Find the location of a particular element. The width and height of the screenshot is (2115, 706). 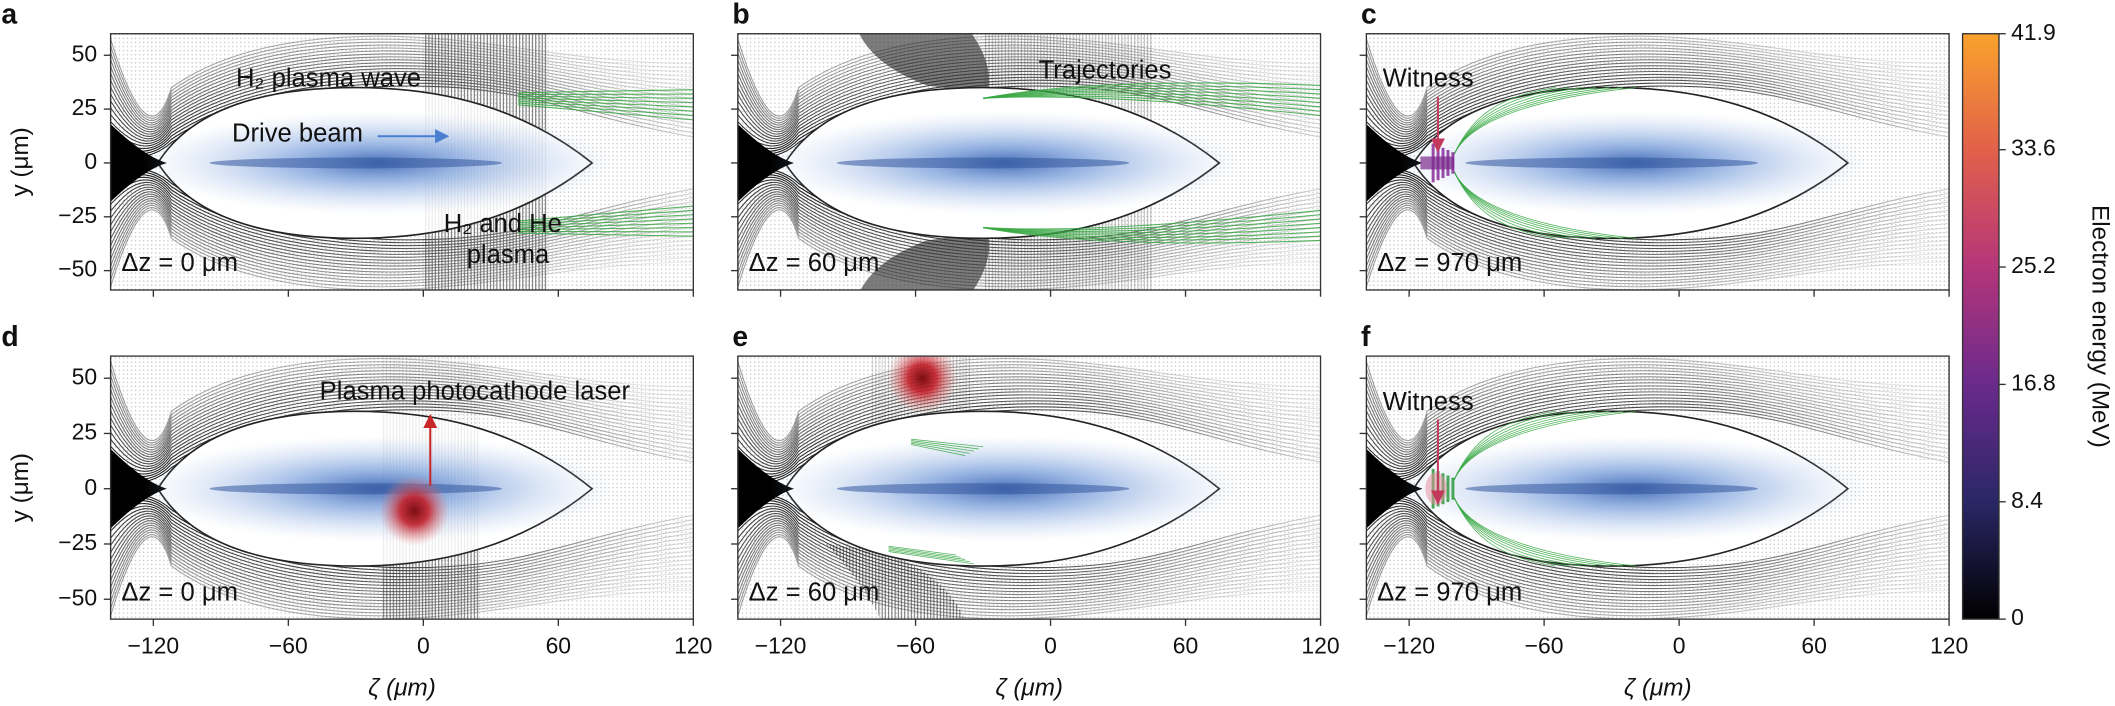

x-tick-label: 60 is located at coordinates (1186, 646).